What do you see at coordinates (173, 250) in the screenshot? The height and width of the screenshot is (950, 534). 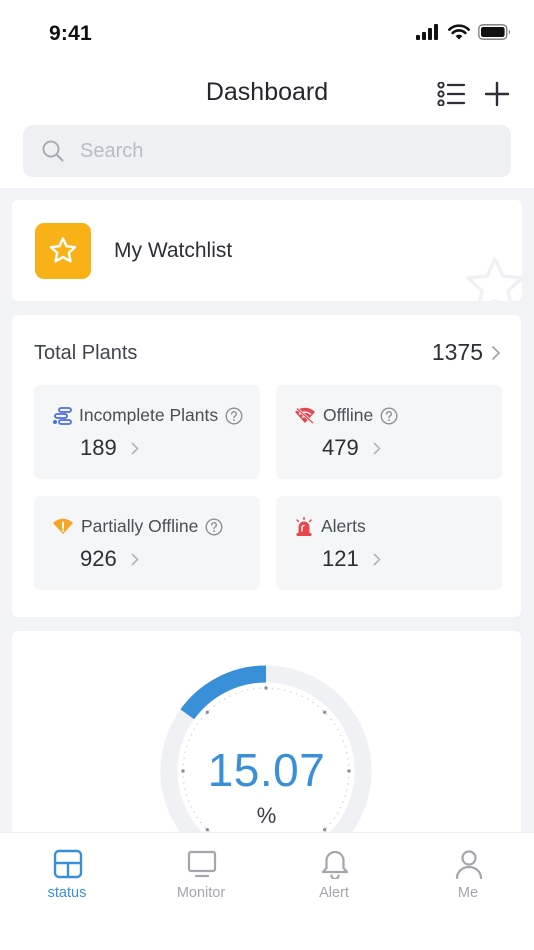 I see `watchlist-label: My Watchlist` at bounding box center [173, 250].